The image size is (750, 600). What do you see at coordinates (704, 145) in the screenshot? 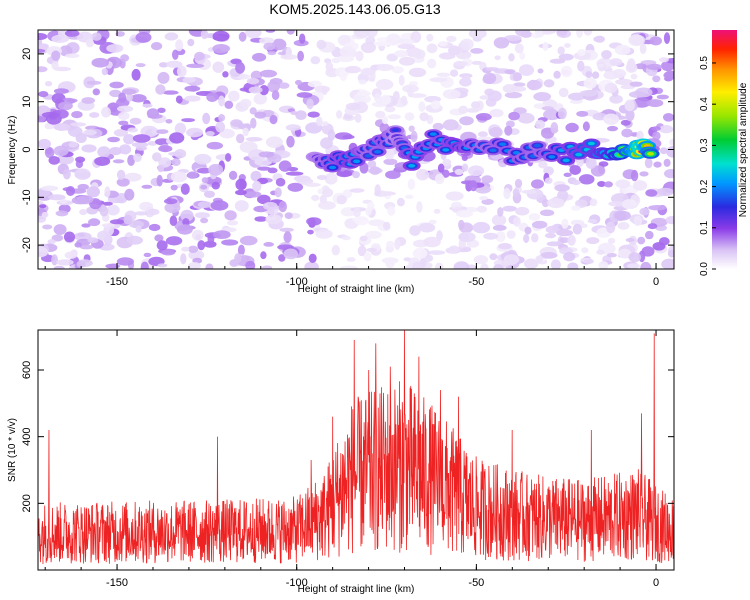
I see `colorbar-tick-label: 0.3` at bounding box center [704, 145].